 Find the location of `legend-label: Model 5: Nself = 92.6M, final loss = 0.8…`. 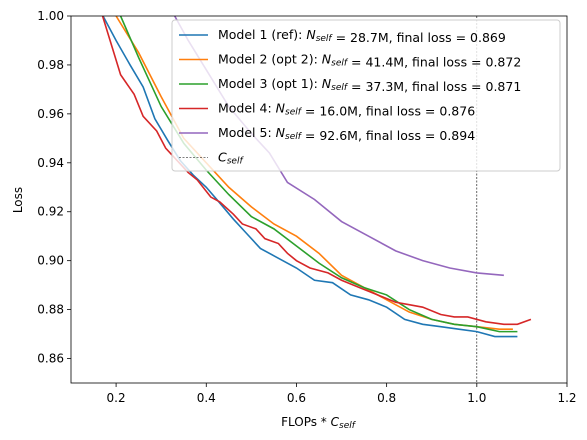

legend-label: Model 5: Nself = 92.6M, final loss = 0.8… is located at coordinates (346, 134).